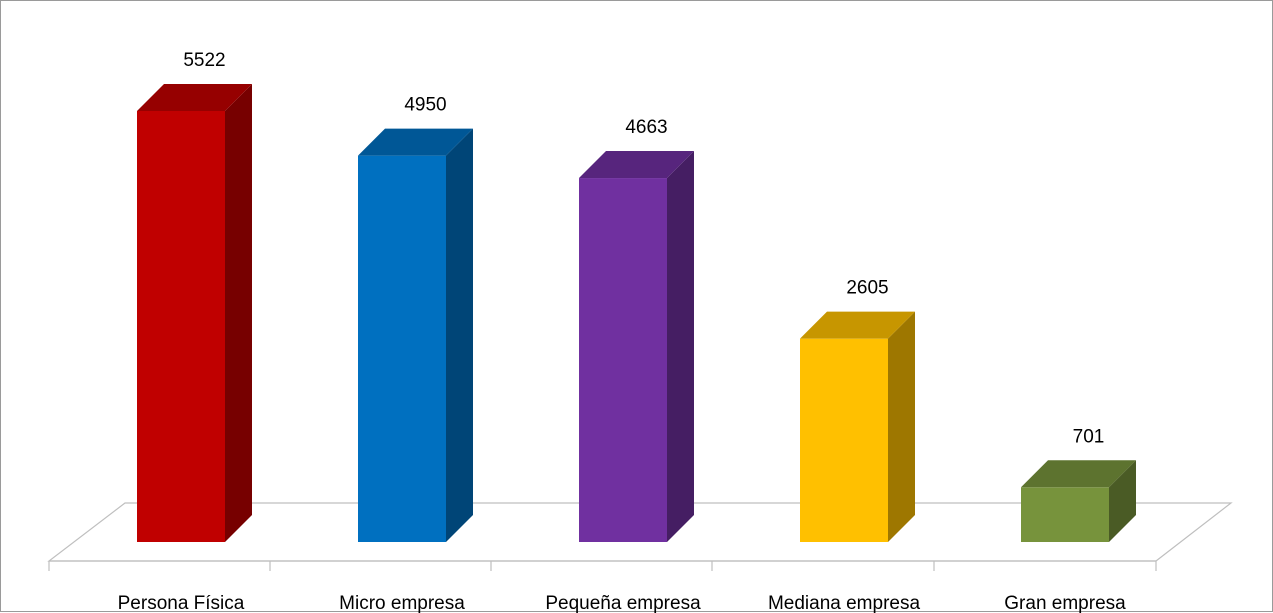 This screenshot has height=613, width=1273. I want to click on data-label: 4663, so click(646, 127).